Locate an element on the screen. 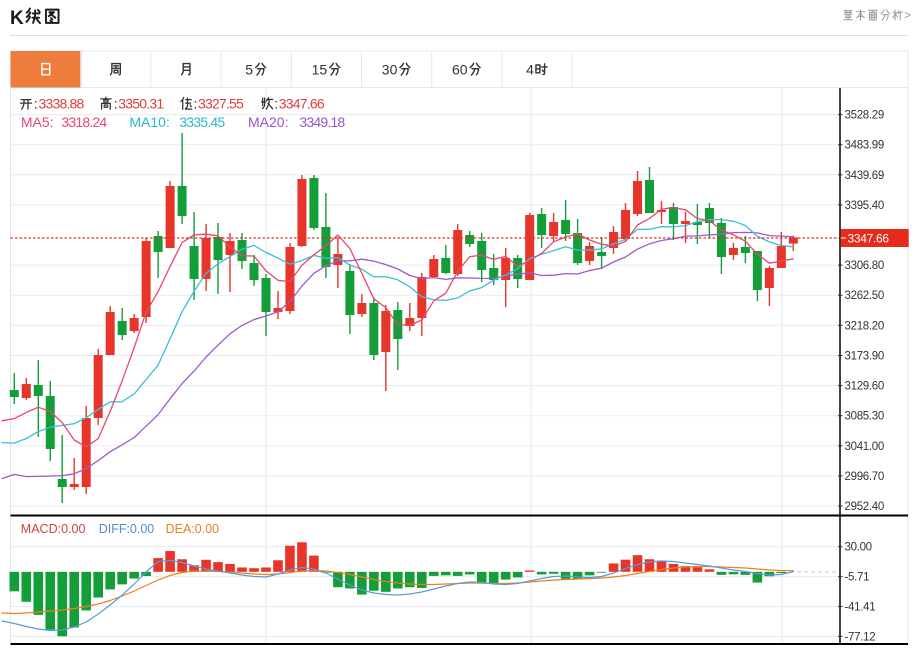 This screenshot has width=912, height=652. svg-text: 3085.30 is located at coordinates (864, 417).